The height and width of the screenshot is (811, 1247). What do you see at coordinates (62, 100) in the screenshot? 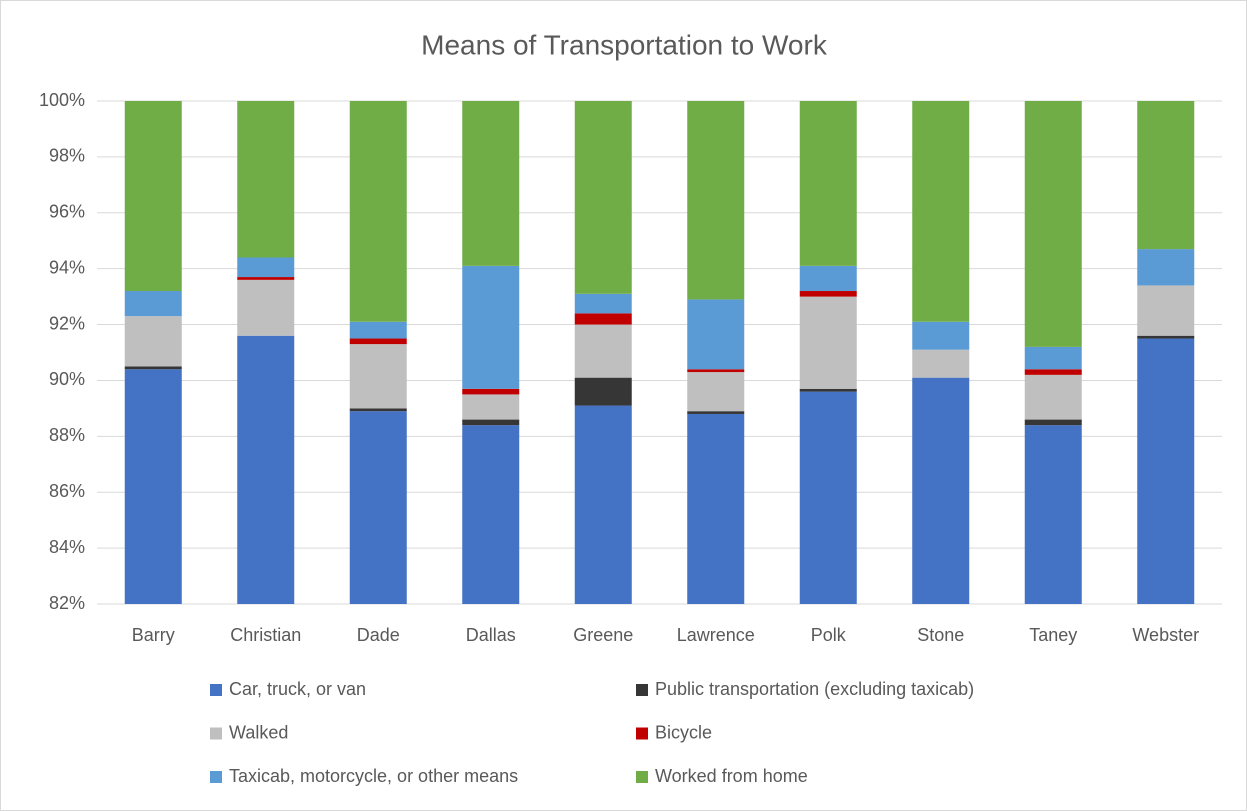
I see `y-tick-label: 100%` at bounding box center [62, 100].